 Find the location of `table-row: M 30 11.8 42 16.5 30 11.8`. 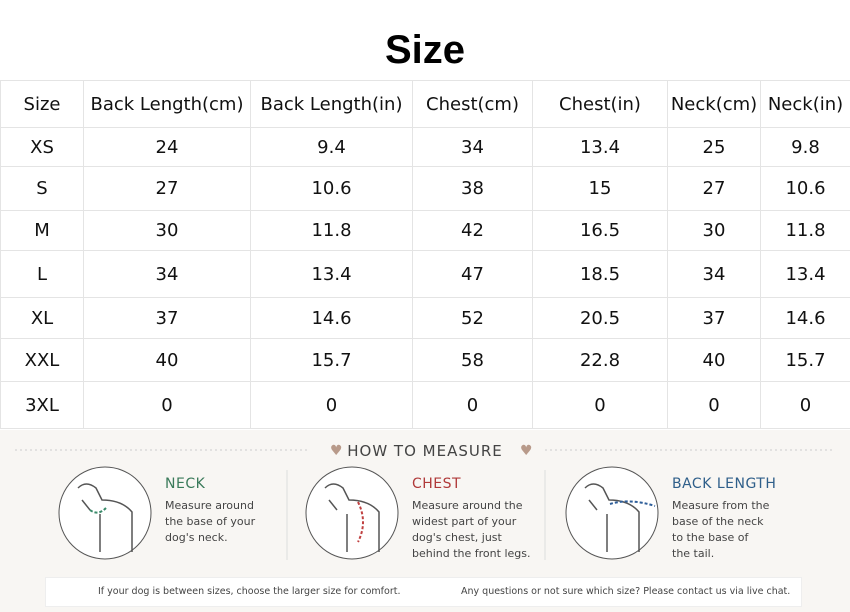

table-row: M 30 11.8 42 16.5 30 11.8 is located at coordinates (425, 230).